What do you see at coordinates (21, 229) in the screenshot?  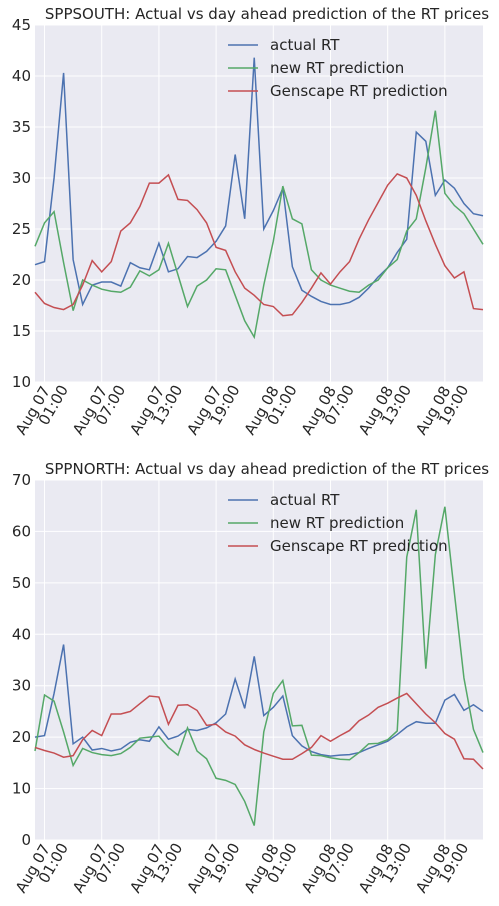 I see `y-tick-label: 25` at bounding box center [21, 229].